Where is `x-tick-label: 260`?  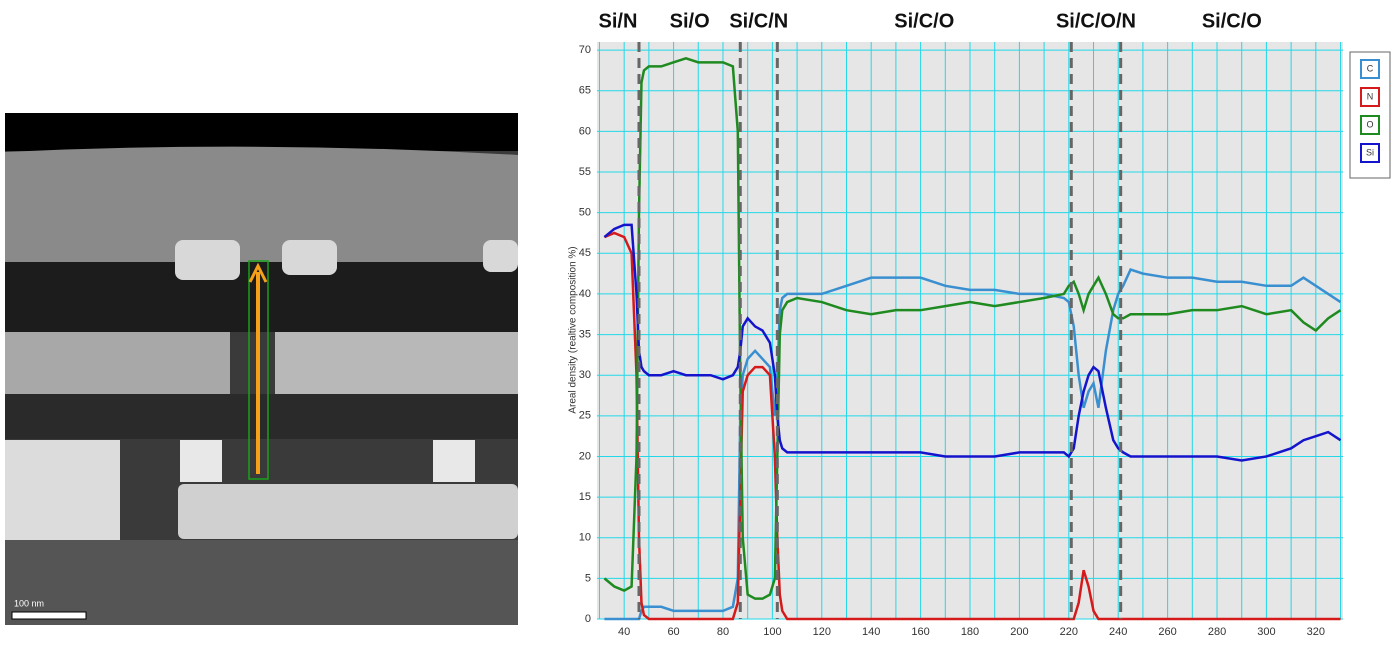
x-tick-label: 260 is located at coordinates (1167, 632).